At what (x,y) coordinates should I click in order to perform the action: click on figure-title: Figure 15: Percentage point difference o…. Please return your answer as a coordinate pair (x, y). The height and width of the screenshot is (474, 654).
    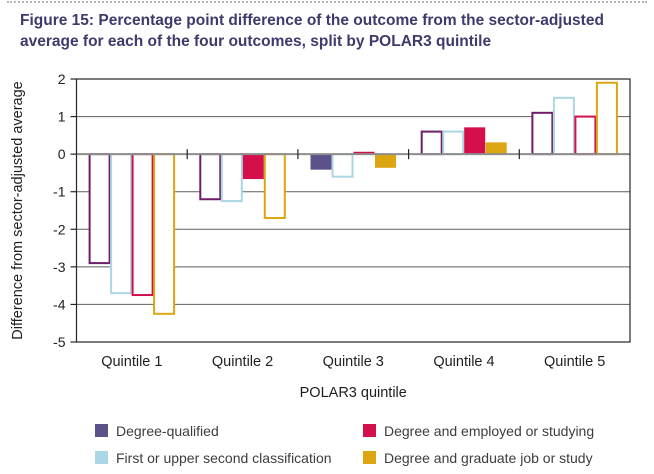
    Looking at the image, I should click on (312, 31).